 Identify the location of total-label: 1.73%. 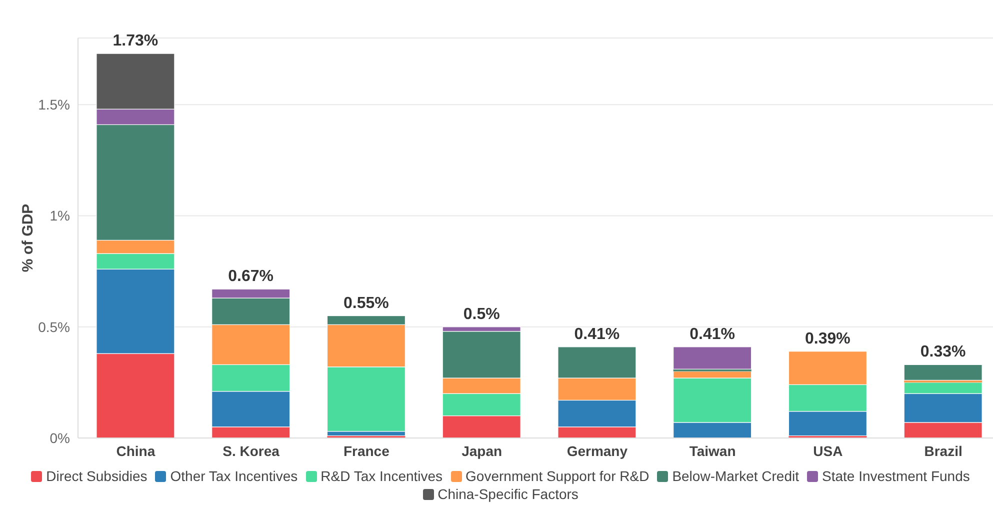
(135, 41).